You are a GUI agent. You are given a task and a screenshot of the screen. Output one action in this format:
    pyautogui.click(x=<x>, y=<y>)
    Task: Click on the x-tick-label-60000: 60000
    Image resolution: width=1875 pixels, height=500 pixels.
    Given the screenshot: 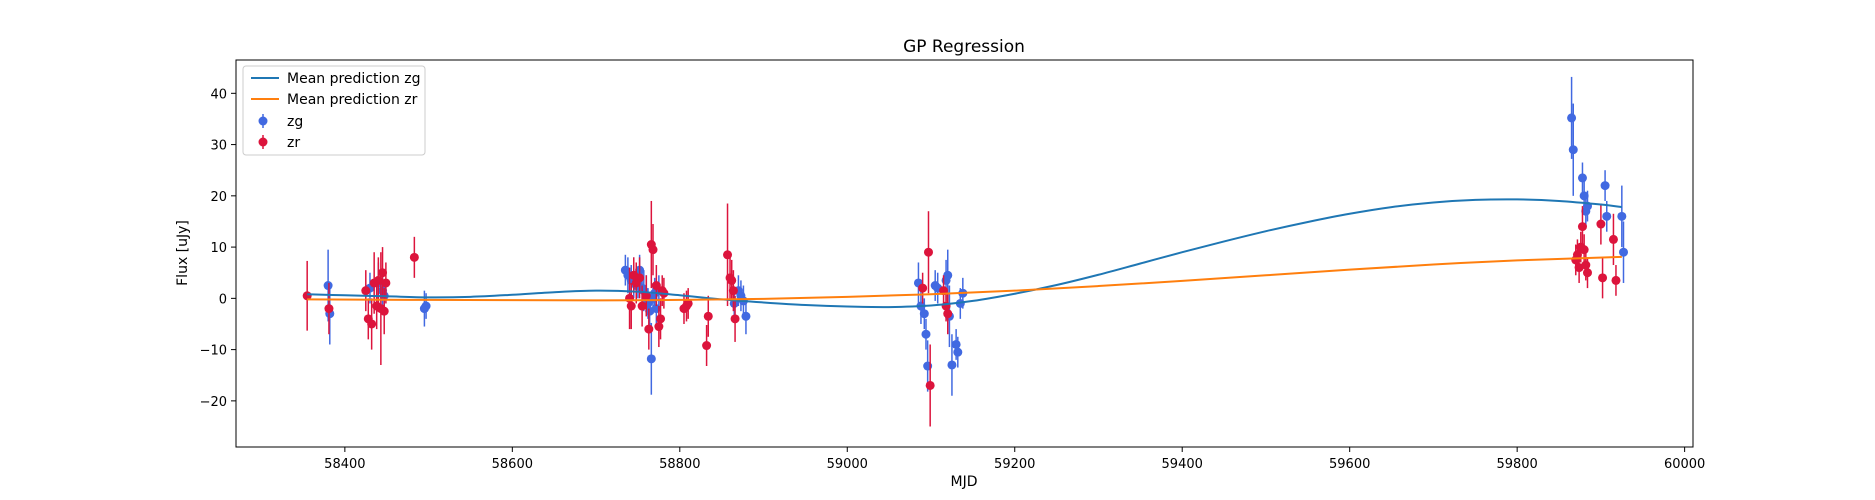 What is the action you would take?
    pyautogui.click(x=1684, y=464)
    